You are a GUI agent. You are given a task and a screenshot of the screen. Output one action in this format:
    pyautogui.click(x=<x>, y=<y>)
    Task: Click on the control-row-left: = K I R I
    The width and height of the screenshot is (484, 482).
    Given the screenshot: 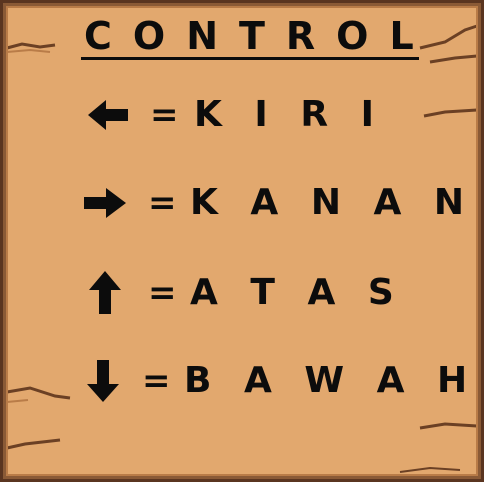 What is the action you would take?
    pyautogui.click(x=262, y=115)
    